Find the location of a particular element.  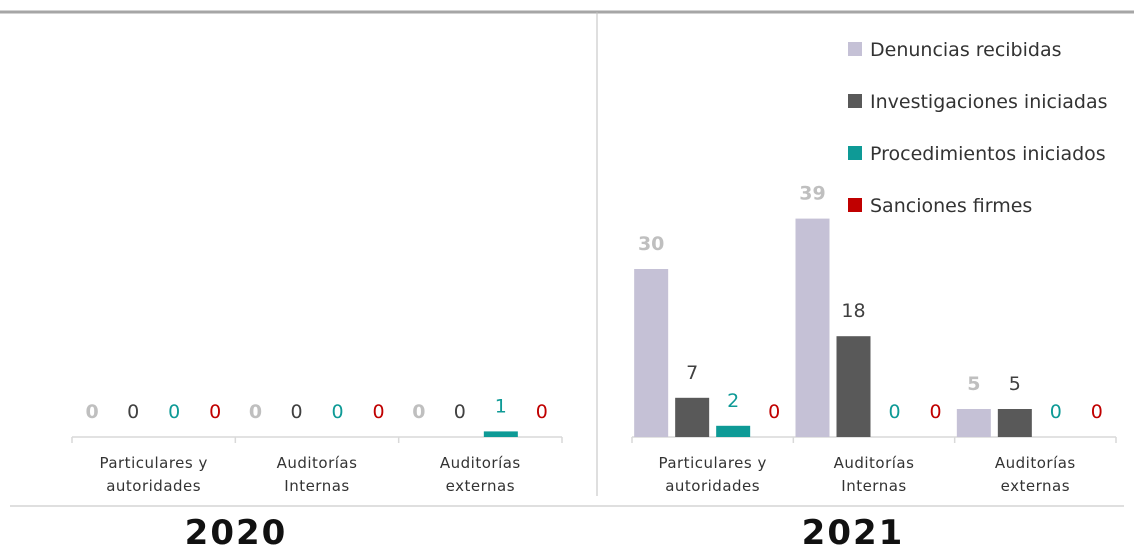

bar-investigaciones-iniciadas-auditorias-externas is located at coordinates (1014, 423).